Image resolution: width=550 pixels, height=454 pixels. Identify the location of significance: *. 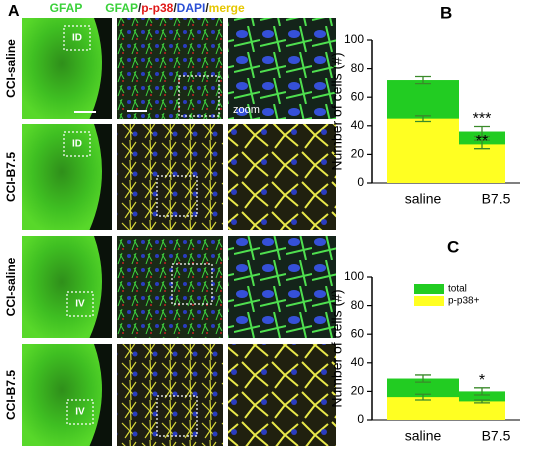
(482, 380).